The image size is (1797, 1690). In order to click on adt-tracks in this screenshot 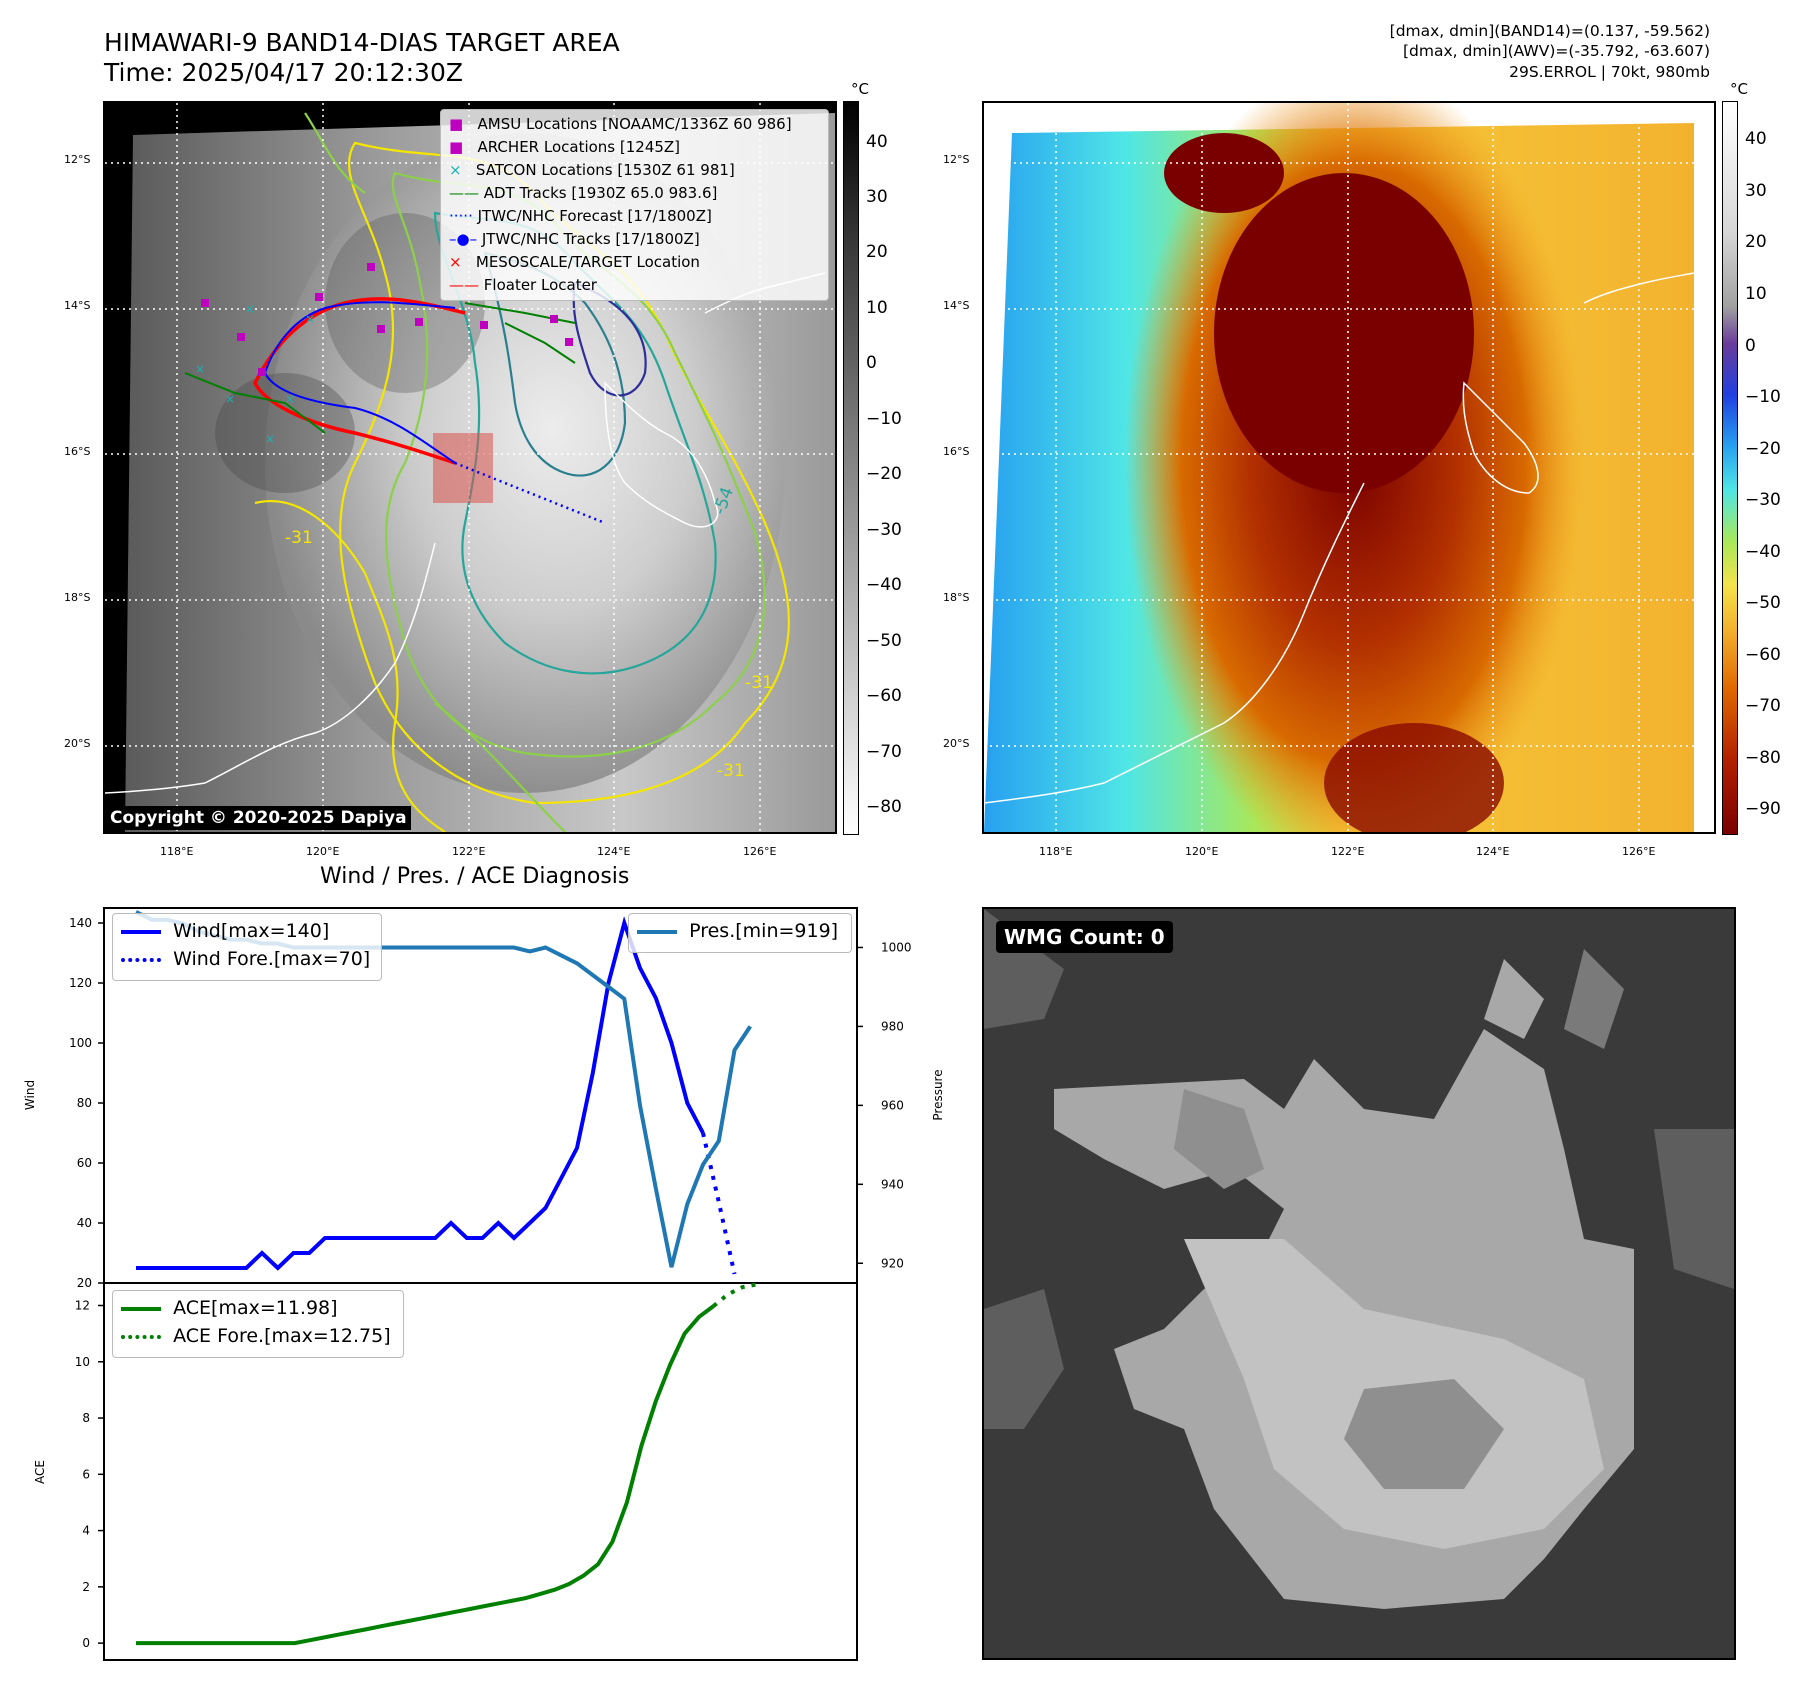, I will do `click(380, 368)`.